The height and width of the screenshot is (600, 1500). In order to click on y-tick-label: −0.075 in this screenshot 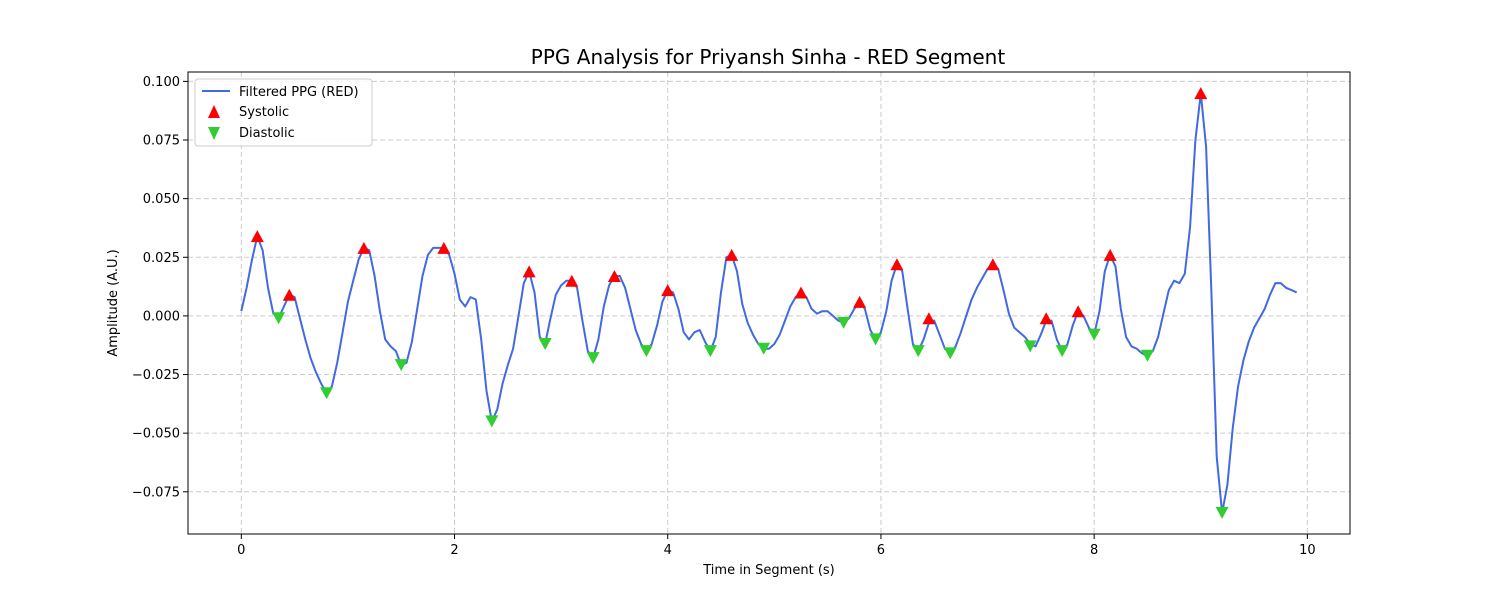, I will do `click(156, 492)`.